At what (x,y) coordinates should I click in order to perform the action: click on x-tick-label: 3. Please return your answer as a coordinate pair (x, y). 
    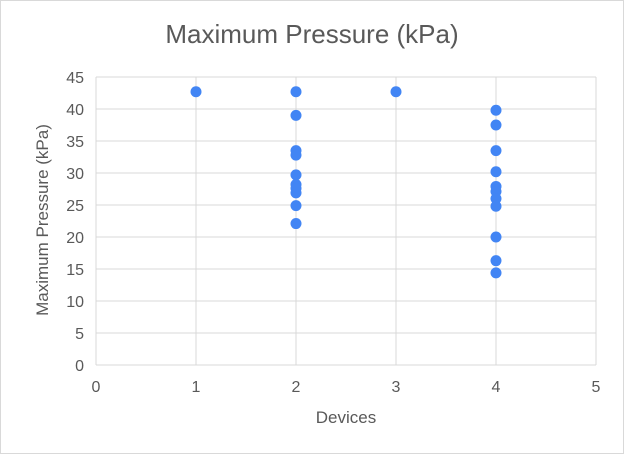
    Looking at the image, I should click on (396, 387).